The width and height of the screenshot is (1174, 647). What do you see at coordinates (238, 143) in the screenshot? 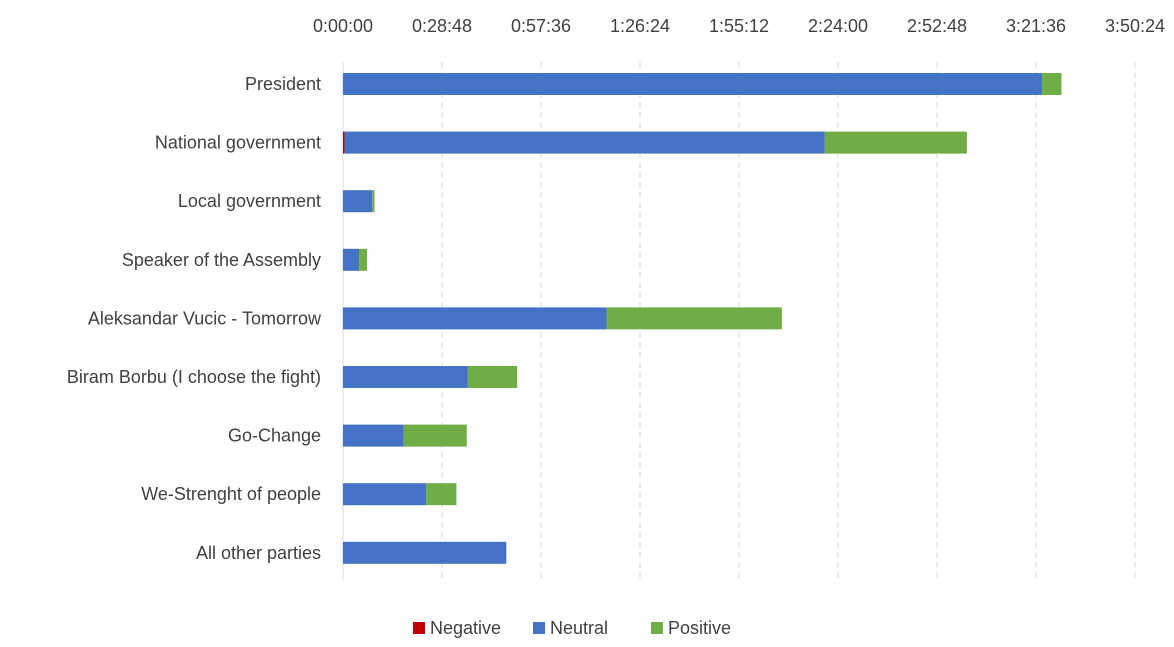
I see `category-label: National government` at bounding box center [238, 143].